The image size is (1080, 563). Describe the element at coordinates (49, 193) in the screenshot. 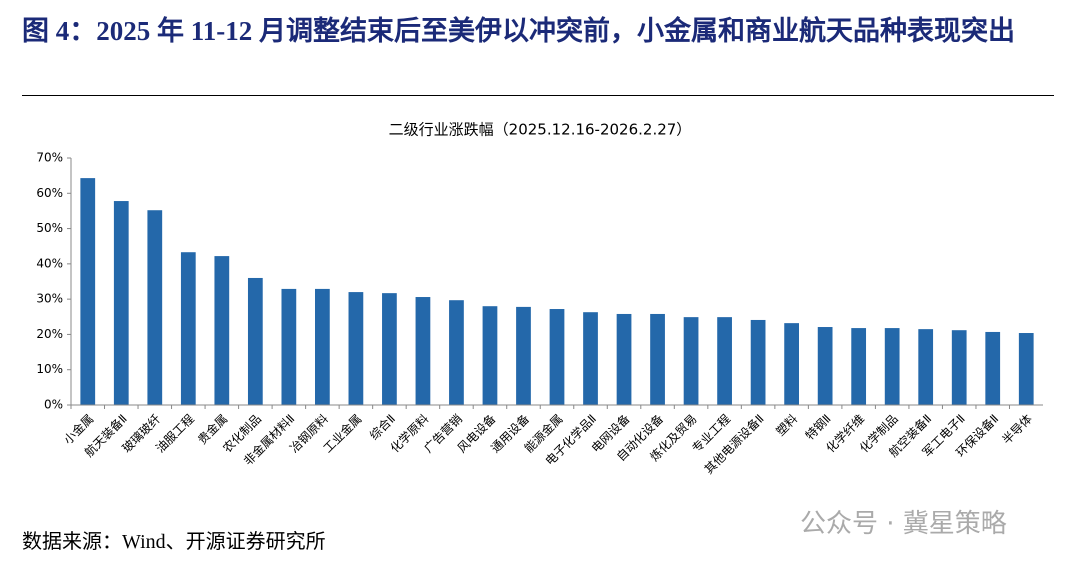

I see `y-tick-label: 60%` at that location.